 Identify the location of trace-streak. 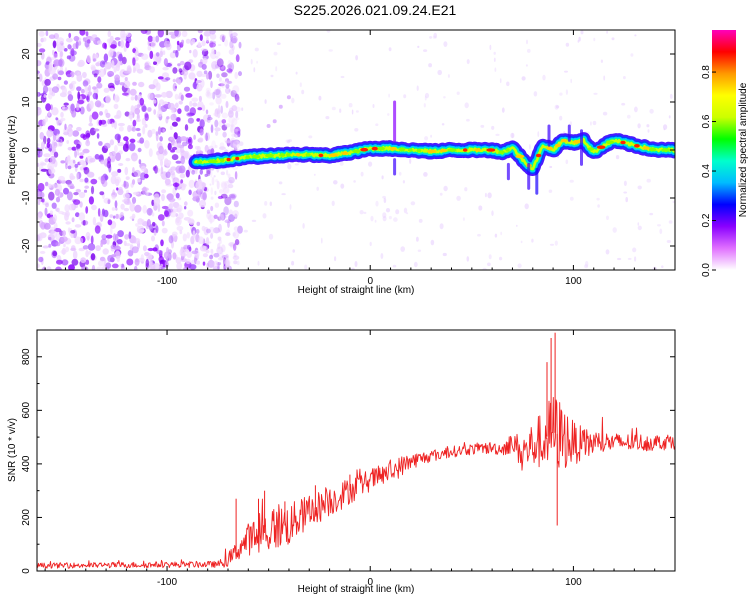
(274, 121).